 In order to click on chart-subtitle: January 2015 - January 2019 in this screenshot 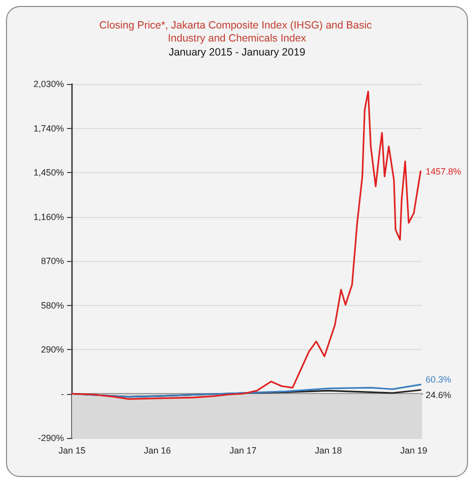, I will do `click(237, 52)`.